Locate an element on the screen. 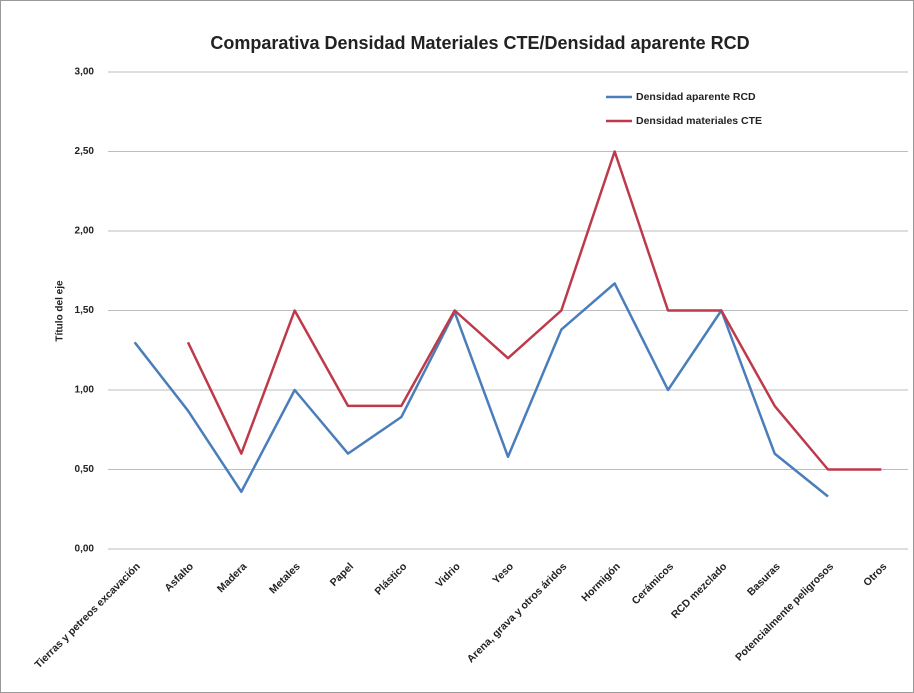  y-tick-label: 3,00 is located at coordinates (85, 72).